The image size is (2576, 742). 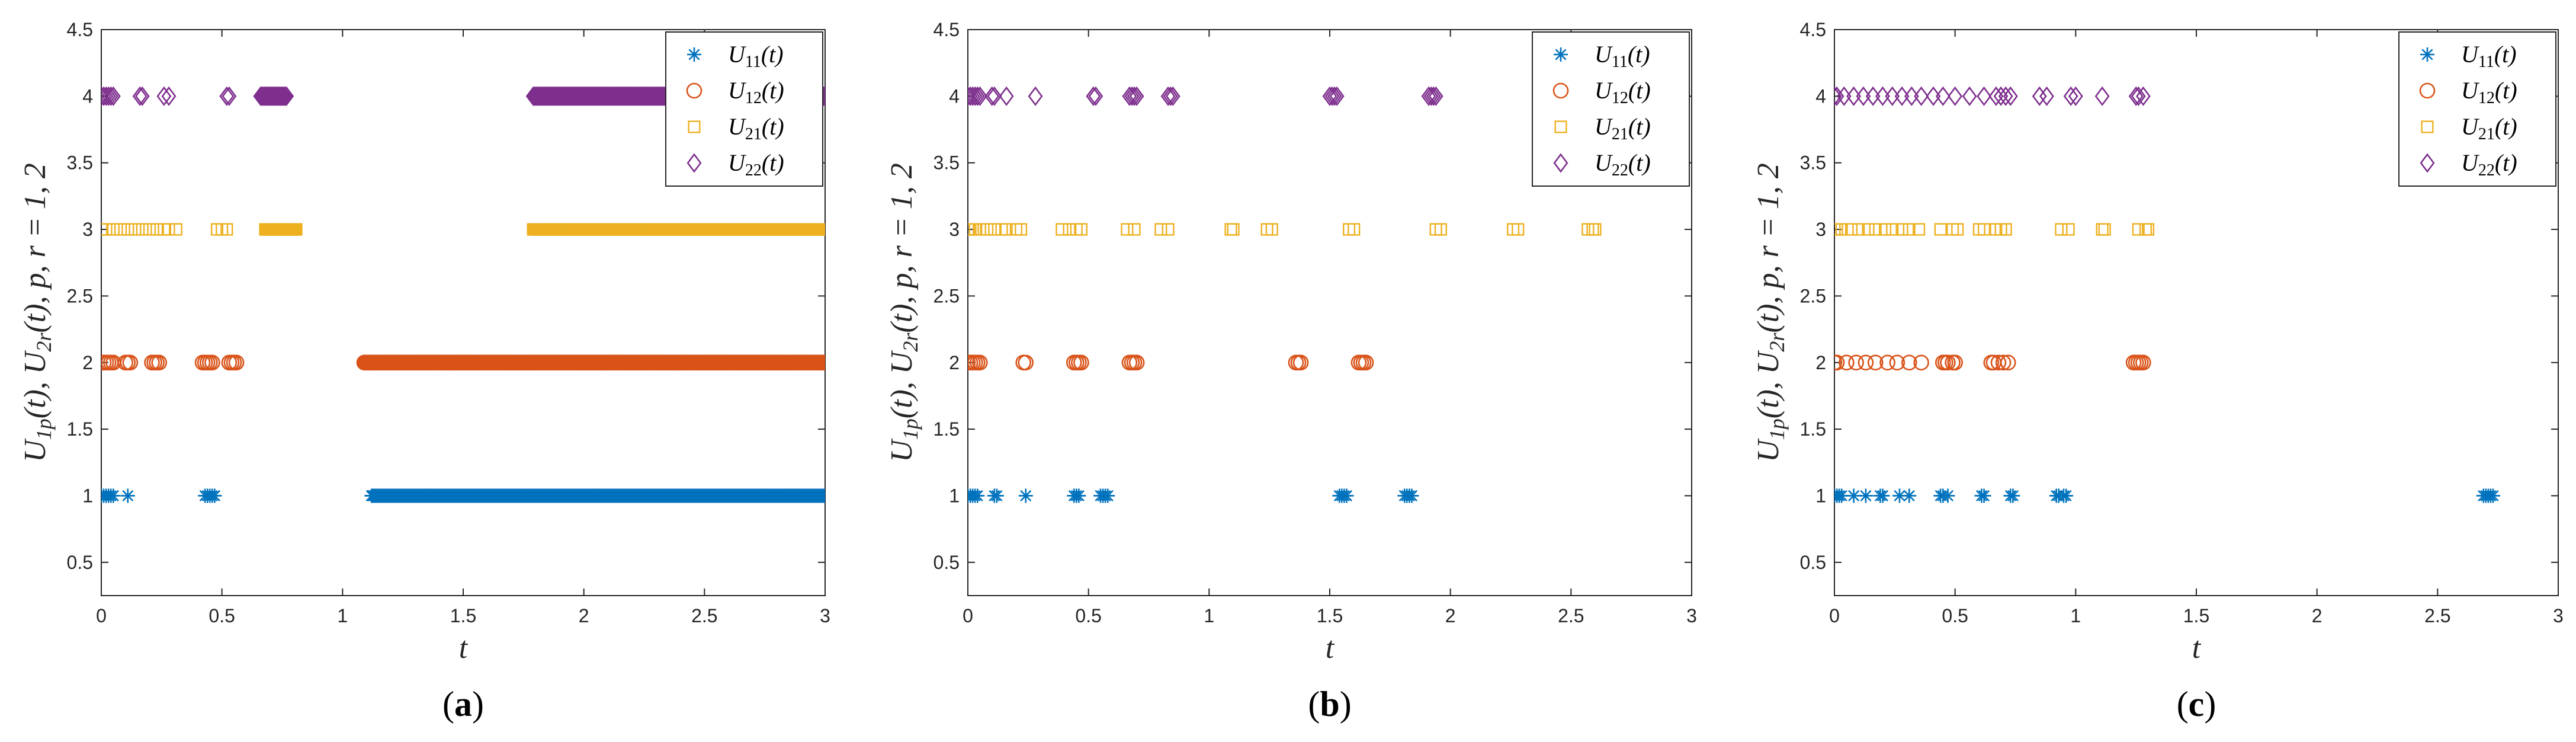 I want to click on y-tick-label: 2.5, so click(x=946, y=295).